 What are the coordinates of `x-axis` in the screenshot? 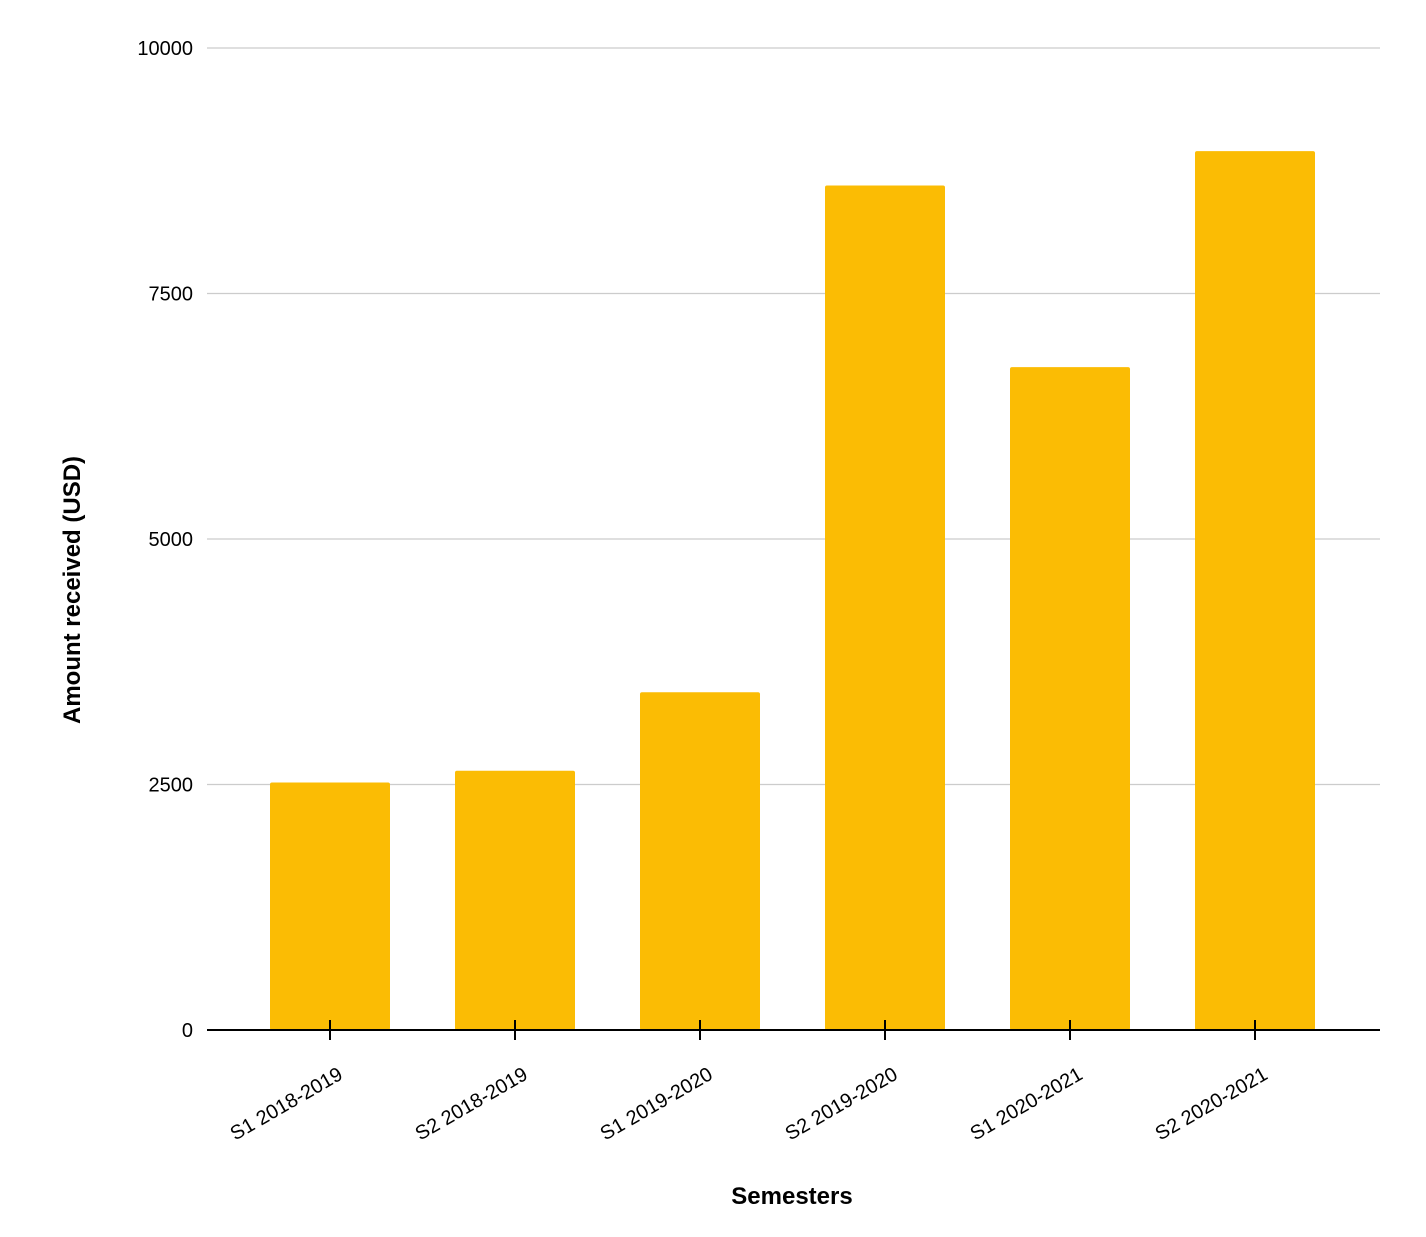 It's located at (793, 1030).